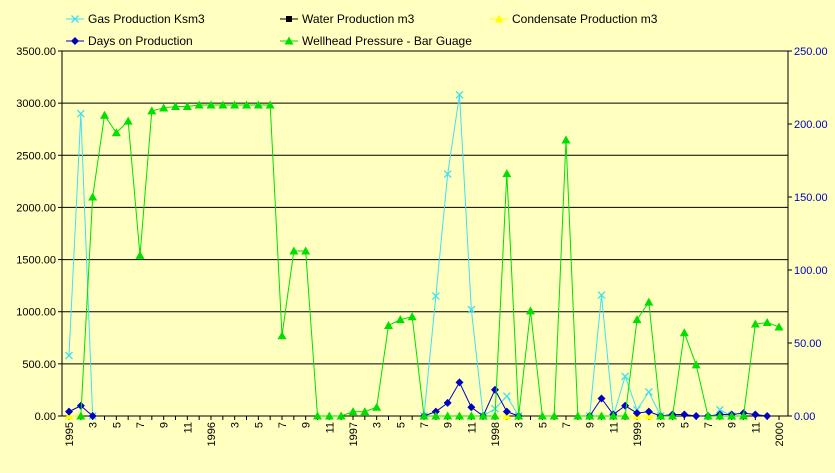 This screenshot has height=473, width=835. Describe the element at coordinates (36, 104) in the screenshot. I see `left-tick-label: 3000.00` at that location.